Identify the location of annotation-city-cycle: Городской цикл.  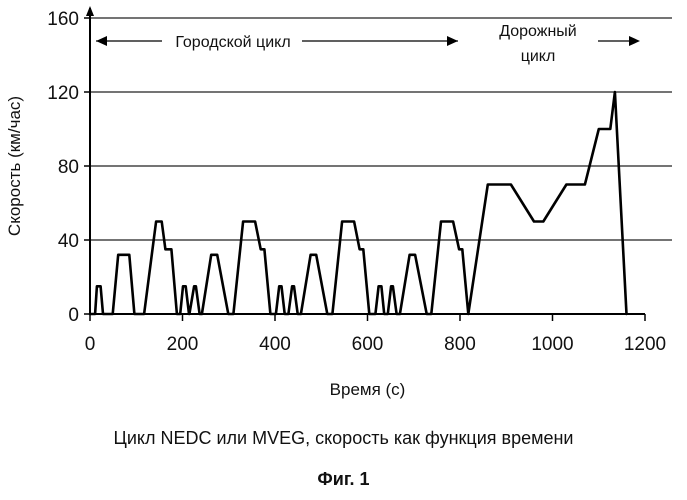
(232, 42).